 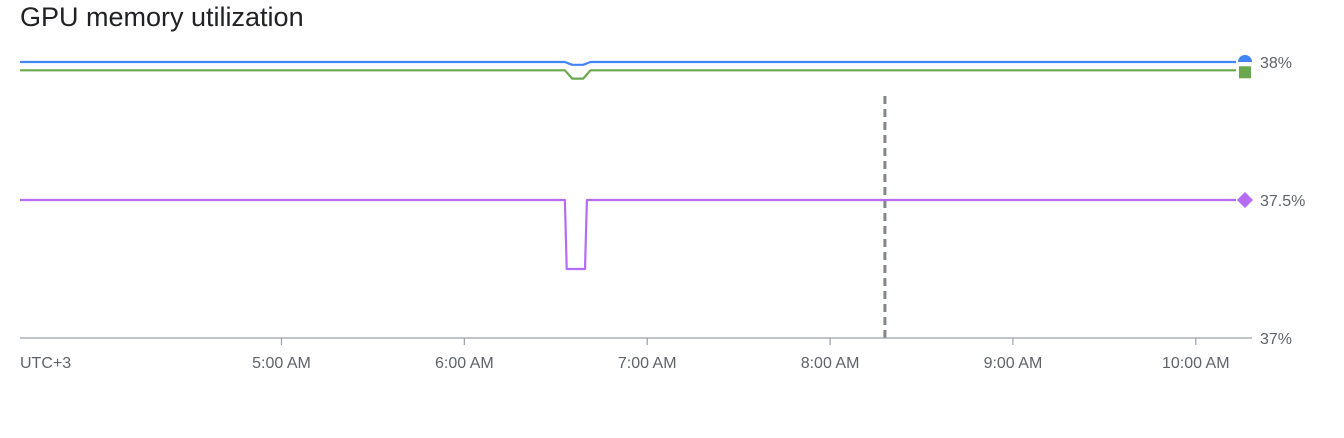 I want to click on timezone-label: UTC+3, so click(x=45, y=363).